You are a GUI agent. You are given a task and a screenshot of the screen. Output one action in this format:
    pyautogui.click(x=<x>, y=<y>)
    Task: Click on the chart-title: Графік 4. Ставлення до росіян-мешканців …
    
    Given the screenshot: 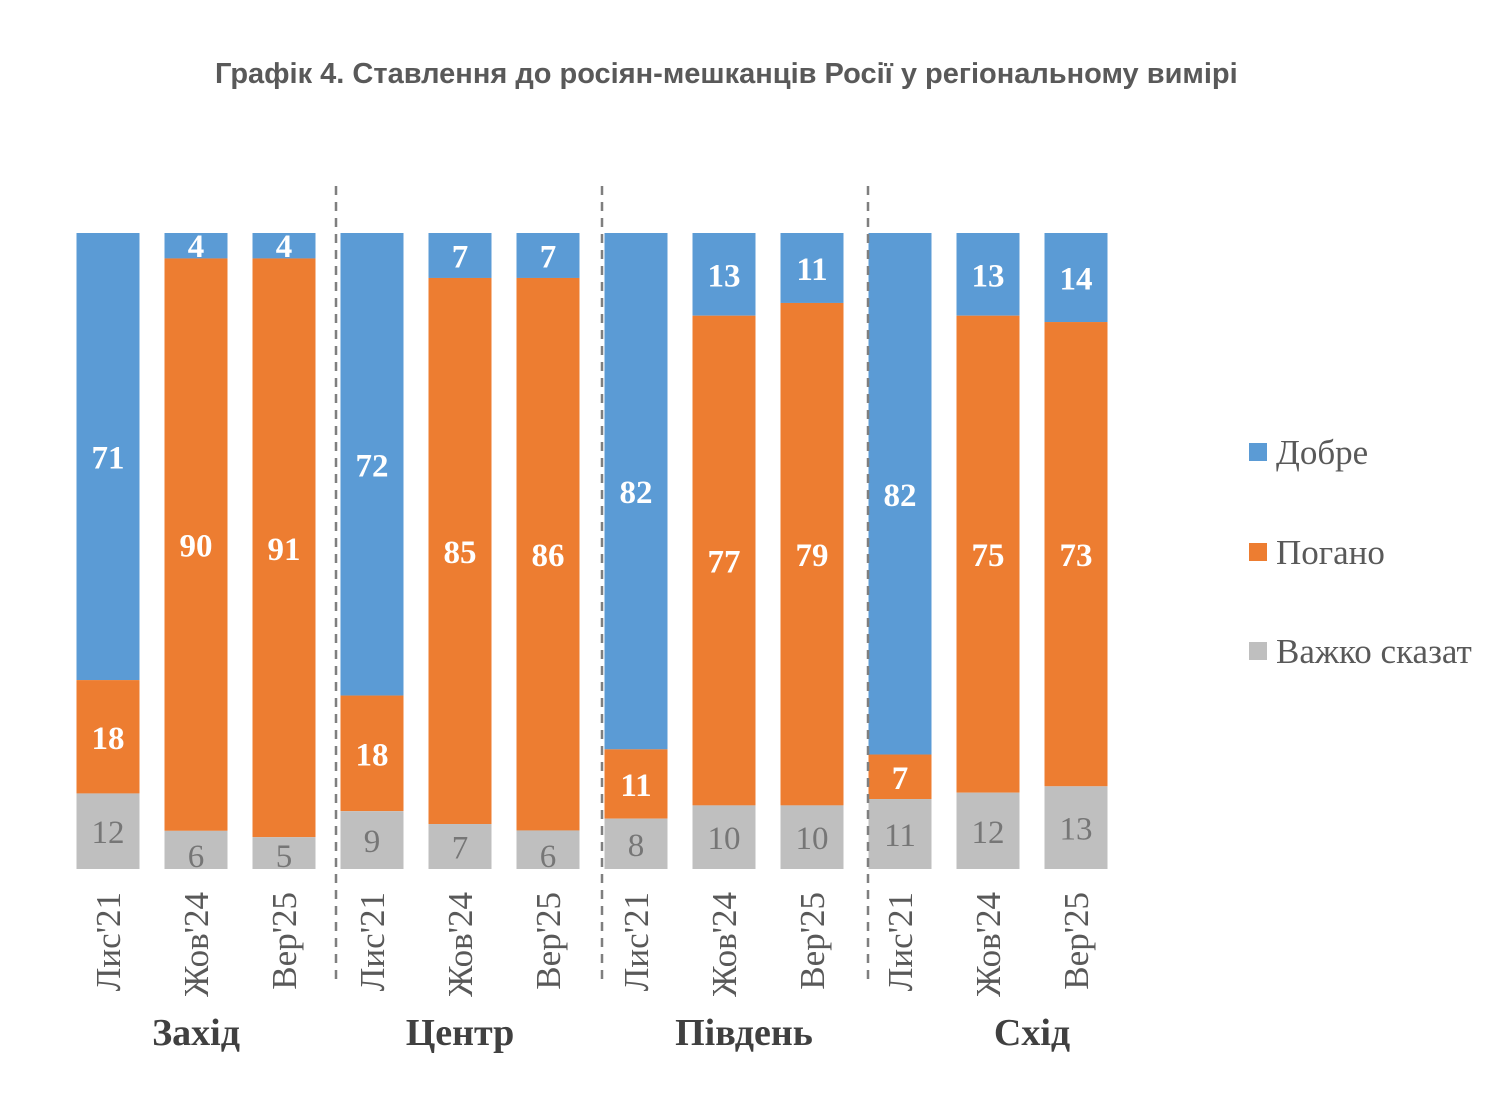 What is the action you would take?
    pyautogui.click(x=726, y=74)
    